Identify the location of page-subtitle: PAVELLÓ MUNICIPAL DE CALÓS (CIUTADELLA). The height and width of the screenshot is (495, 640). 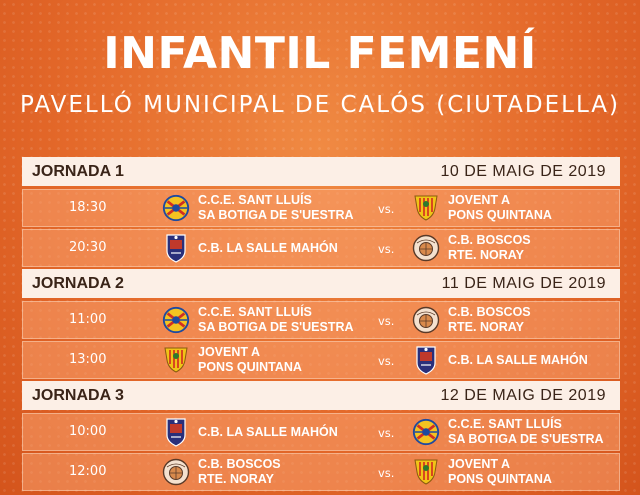
(320, 105).